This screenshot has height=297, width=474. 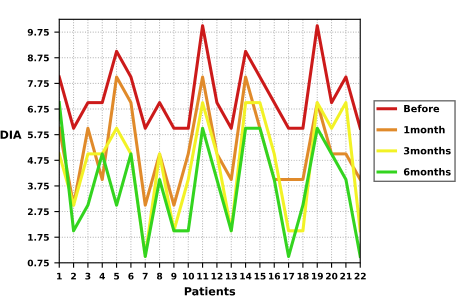 I want to click on x-tick-label: 22, so click(x=360, y=276).